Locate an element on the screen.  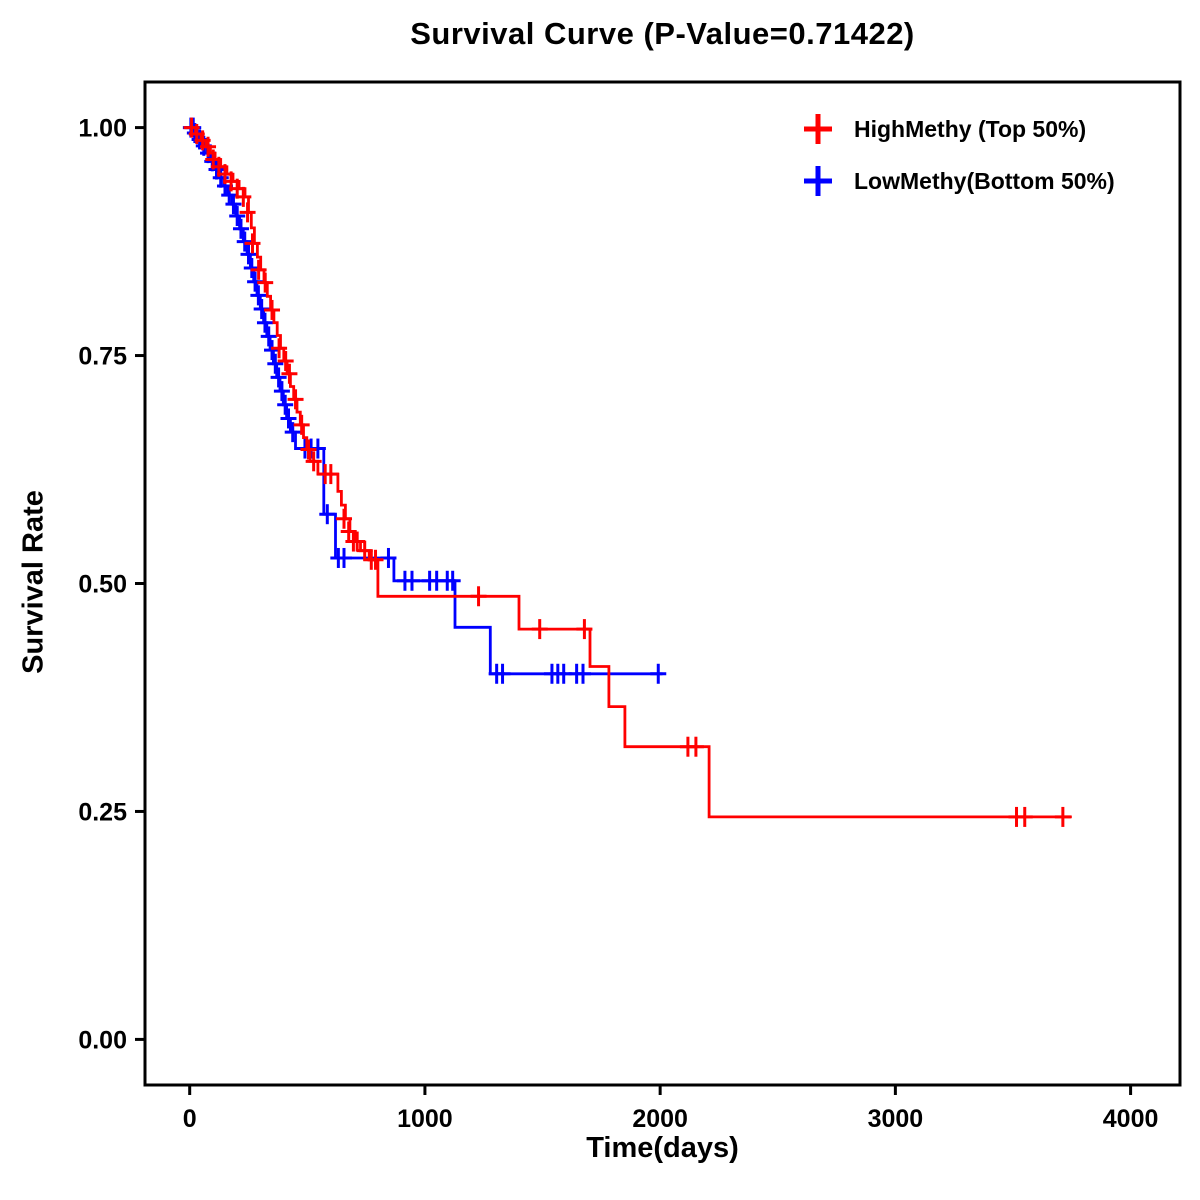
legend-item-lowmethy: LowMethy(Bottom 50%) is located at coordinates (957, 181).